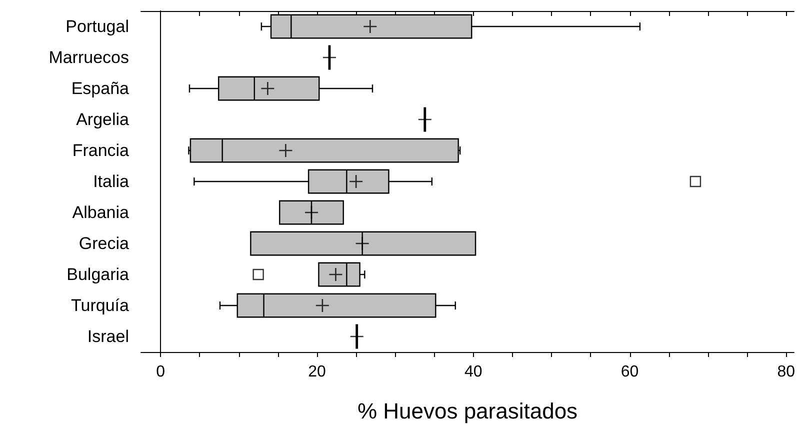 Image resolution: width=802 pixels, height=435 pixels. What do you see at coordinates (100, 88) in the screenshot?
I see `y-tick-label: España` at bounding box center [100, 88].